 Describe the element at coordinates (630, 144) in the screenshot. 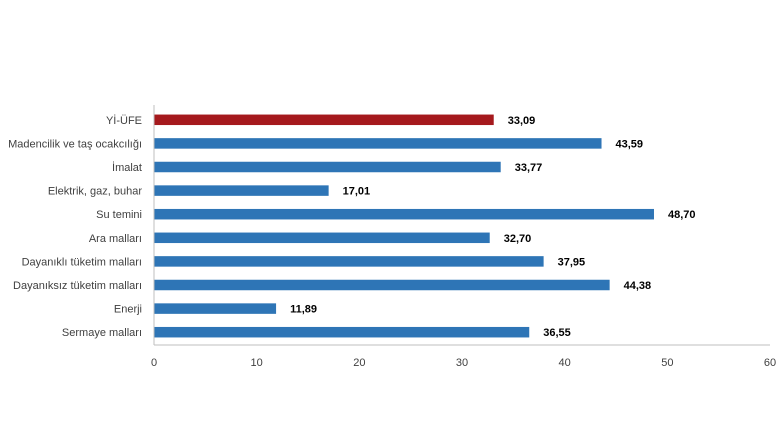

I see `value-label: 43,59` at that location.